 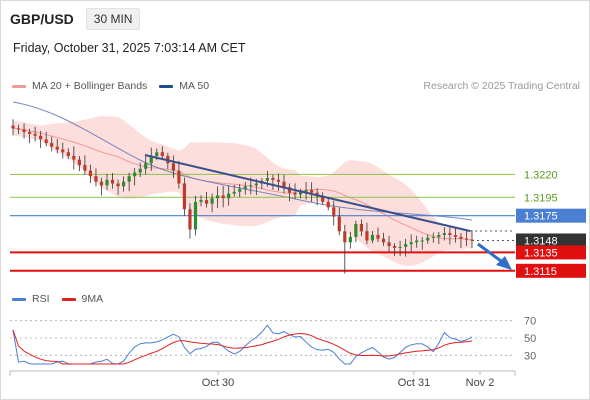 I want to click on legend-label-rsi: RSI, so click(x=41, y=299).